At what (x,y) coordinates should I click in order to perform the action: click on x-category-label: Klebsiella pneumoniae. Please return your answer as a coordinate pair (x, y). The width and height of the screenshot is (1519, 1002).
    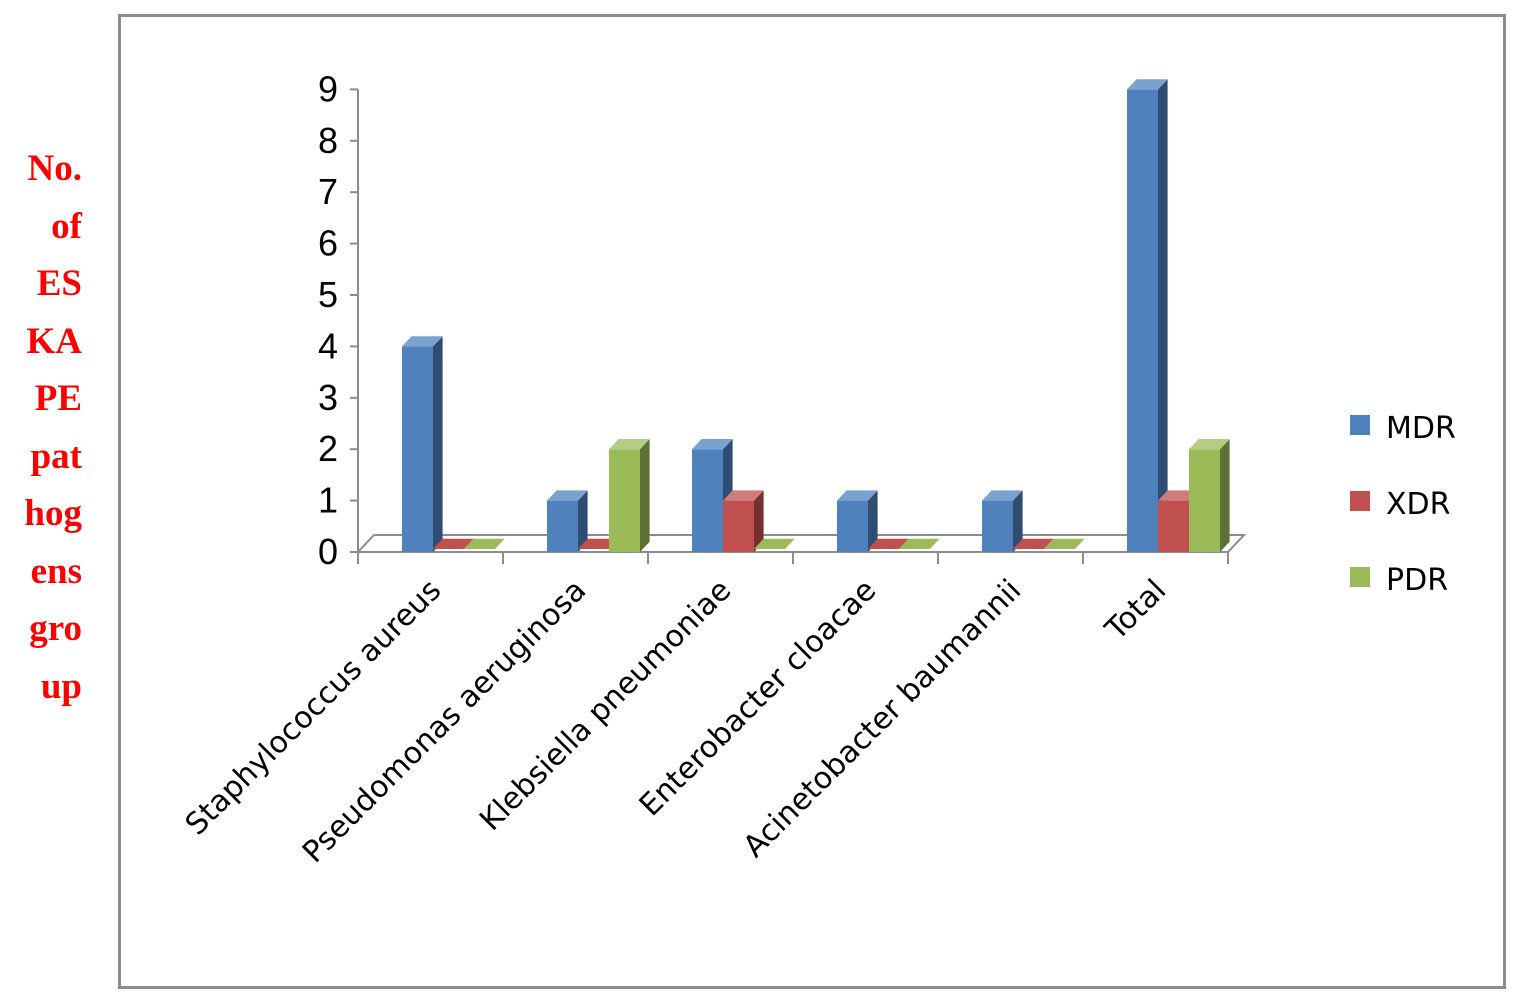
    Looking at the image, I should click on (605, 705).